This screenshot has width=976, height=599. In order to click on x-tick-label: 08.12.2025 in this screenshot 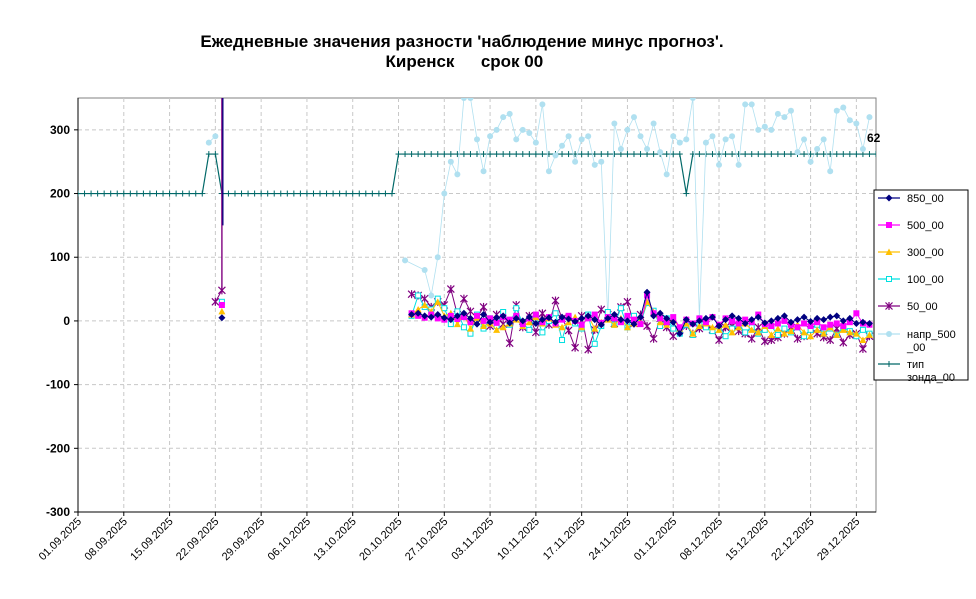, I will do `click(701, 539)`.